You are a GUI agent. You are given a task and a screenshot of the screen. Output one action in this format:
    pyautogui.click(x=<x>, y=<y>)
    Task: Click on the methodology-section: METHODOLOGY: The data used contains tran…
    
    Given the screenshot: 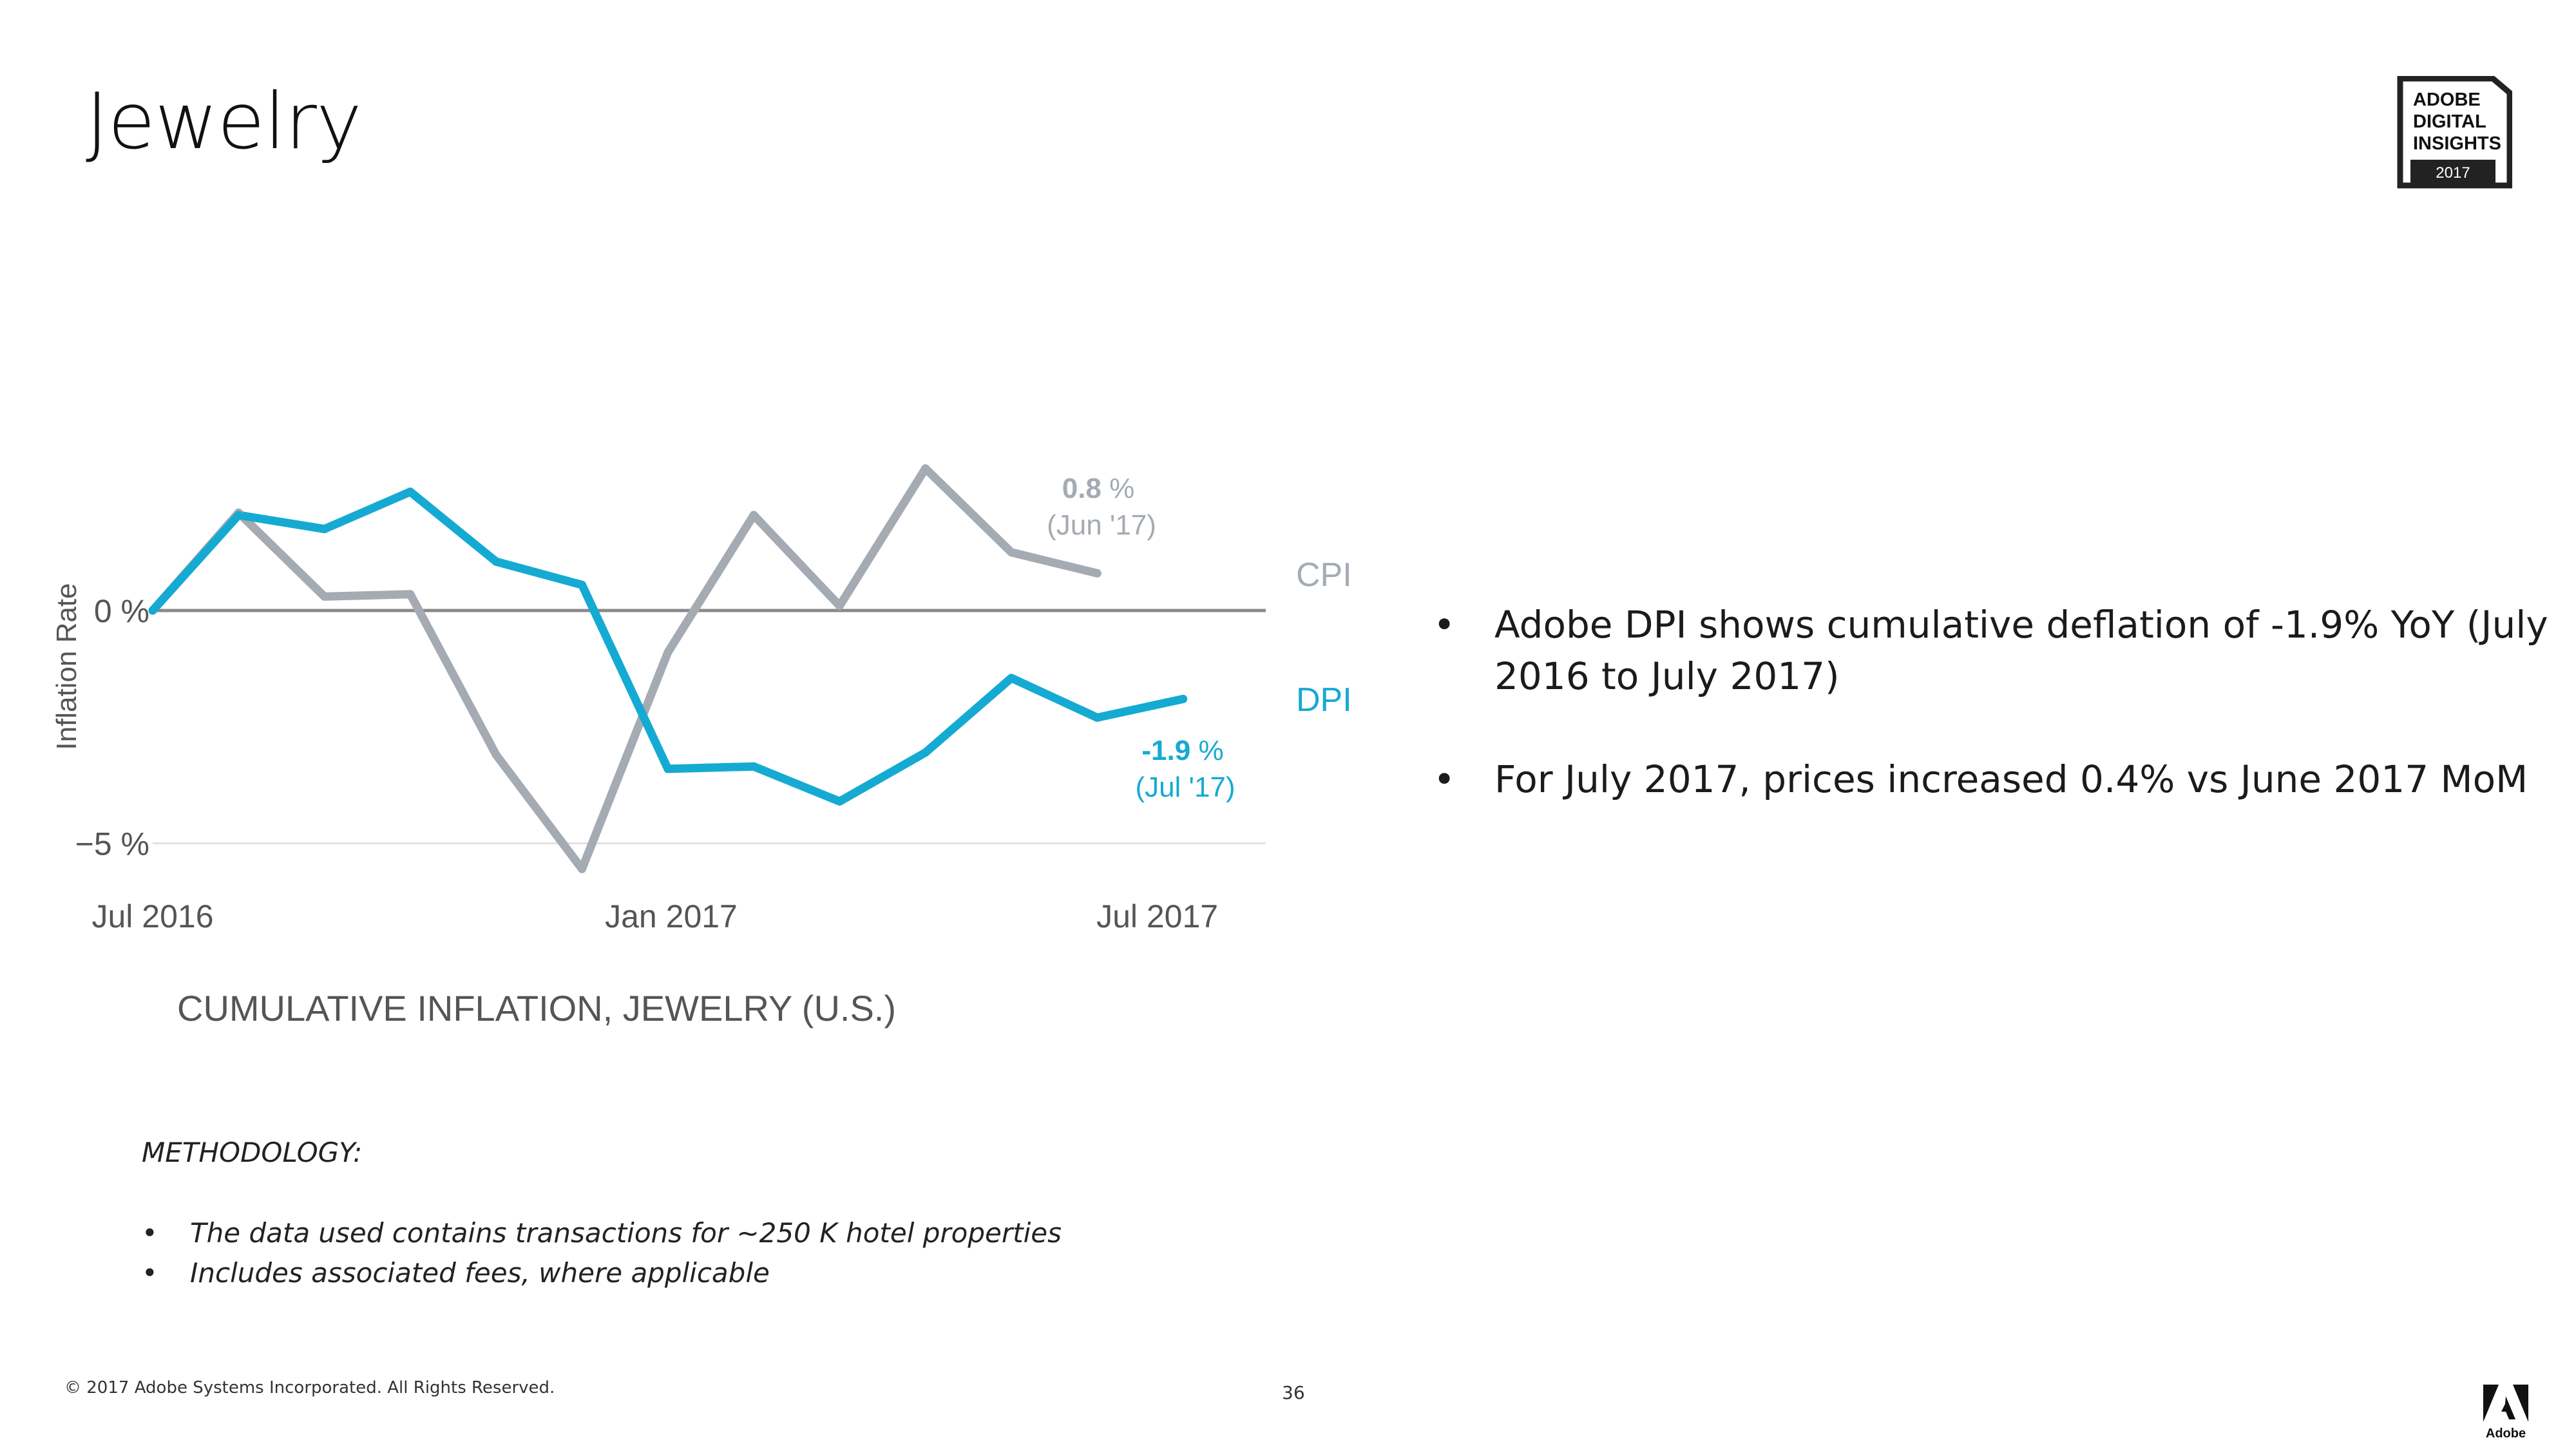 What is the action you would take?
    pyautogui.click(x=657, y=1215)
    